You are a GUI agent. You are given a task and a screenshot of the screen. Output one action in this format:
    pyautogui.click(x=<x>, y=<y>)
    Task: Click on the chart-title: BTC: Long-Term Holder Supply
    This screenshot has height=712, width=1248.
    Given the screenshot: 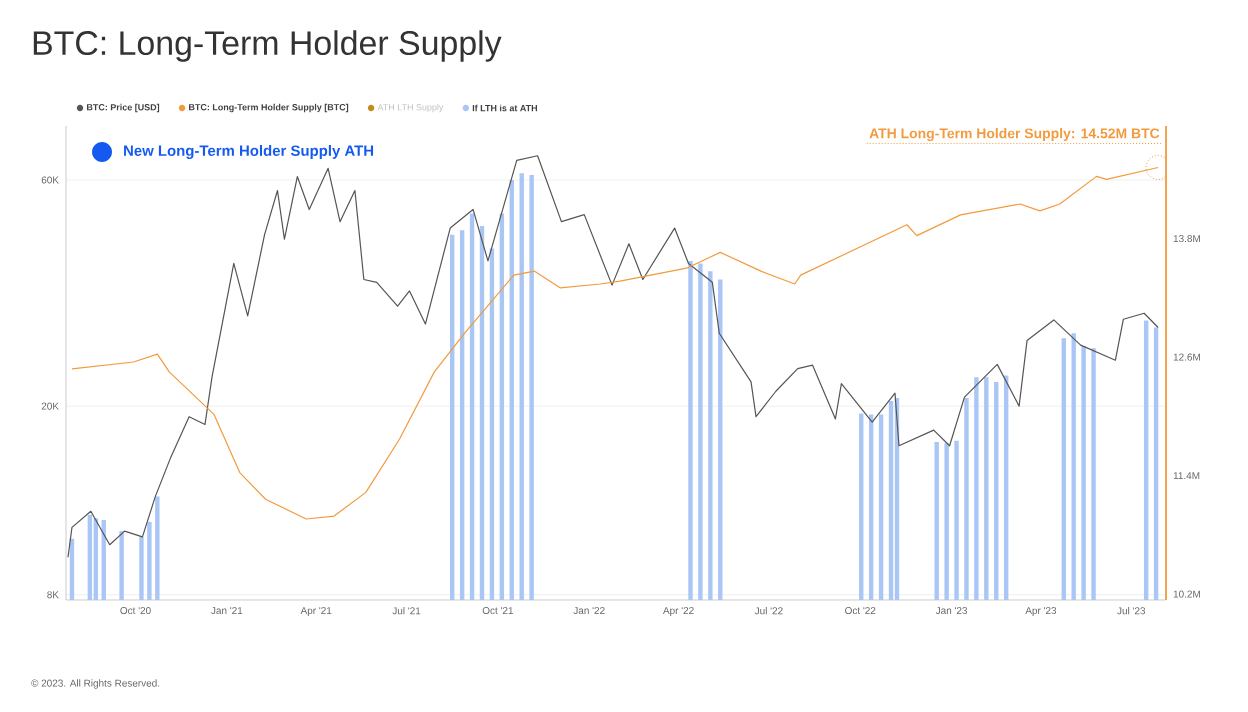 What is the action you would take?
    pyautogui.click(x=267, y=46)
    